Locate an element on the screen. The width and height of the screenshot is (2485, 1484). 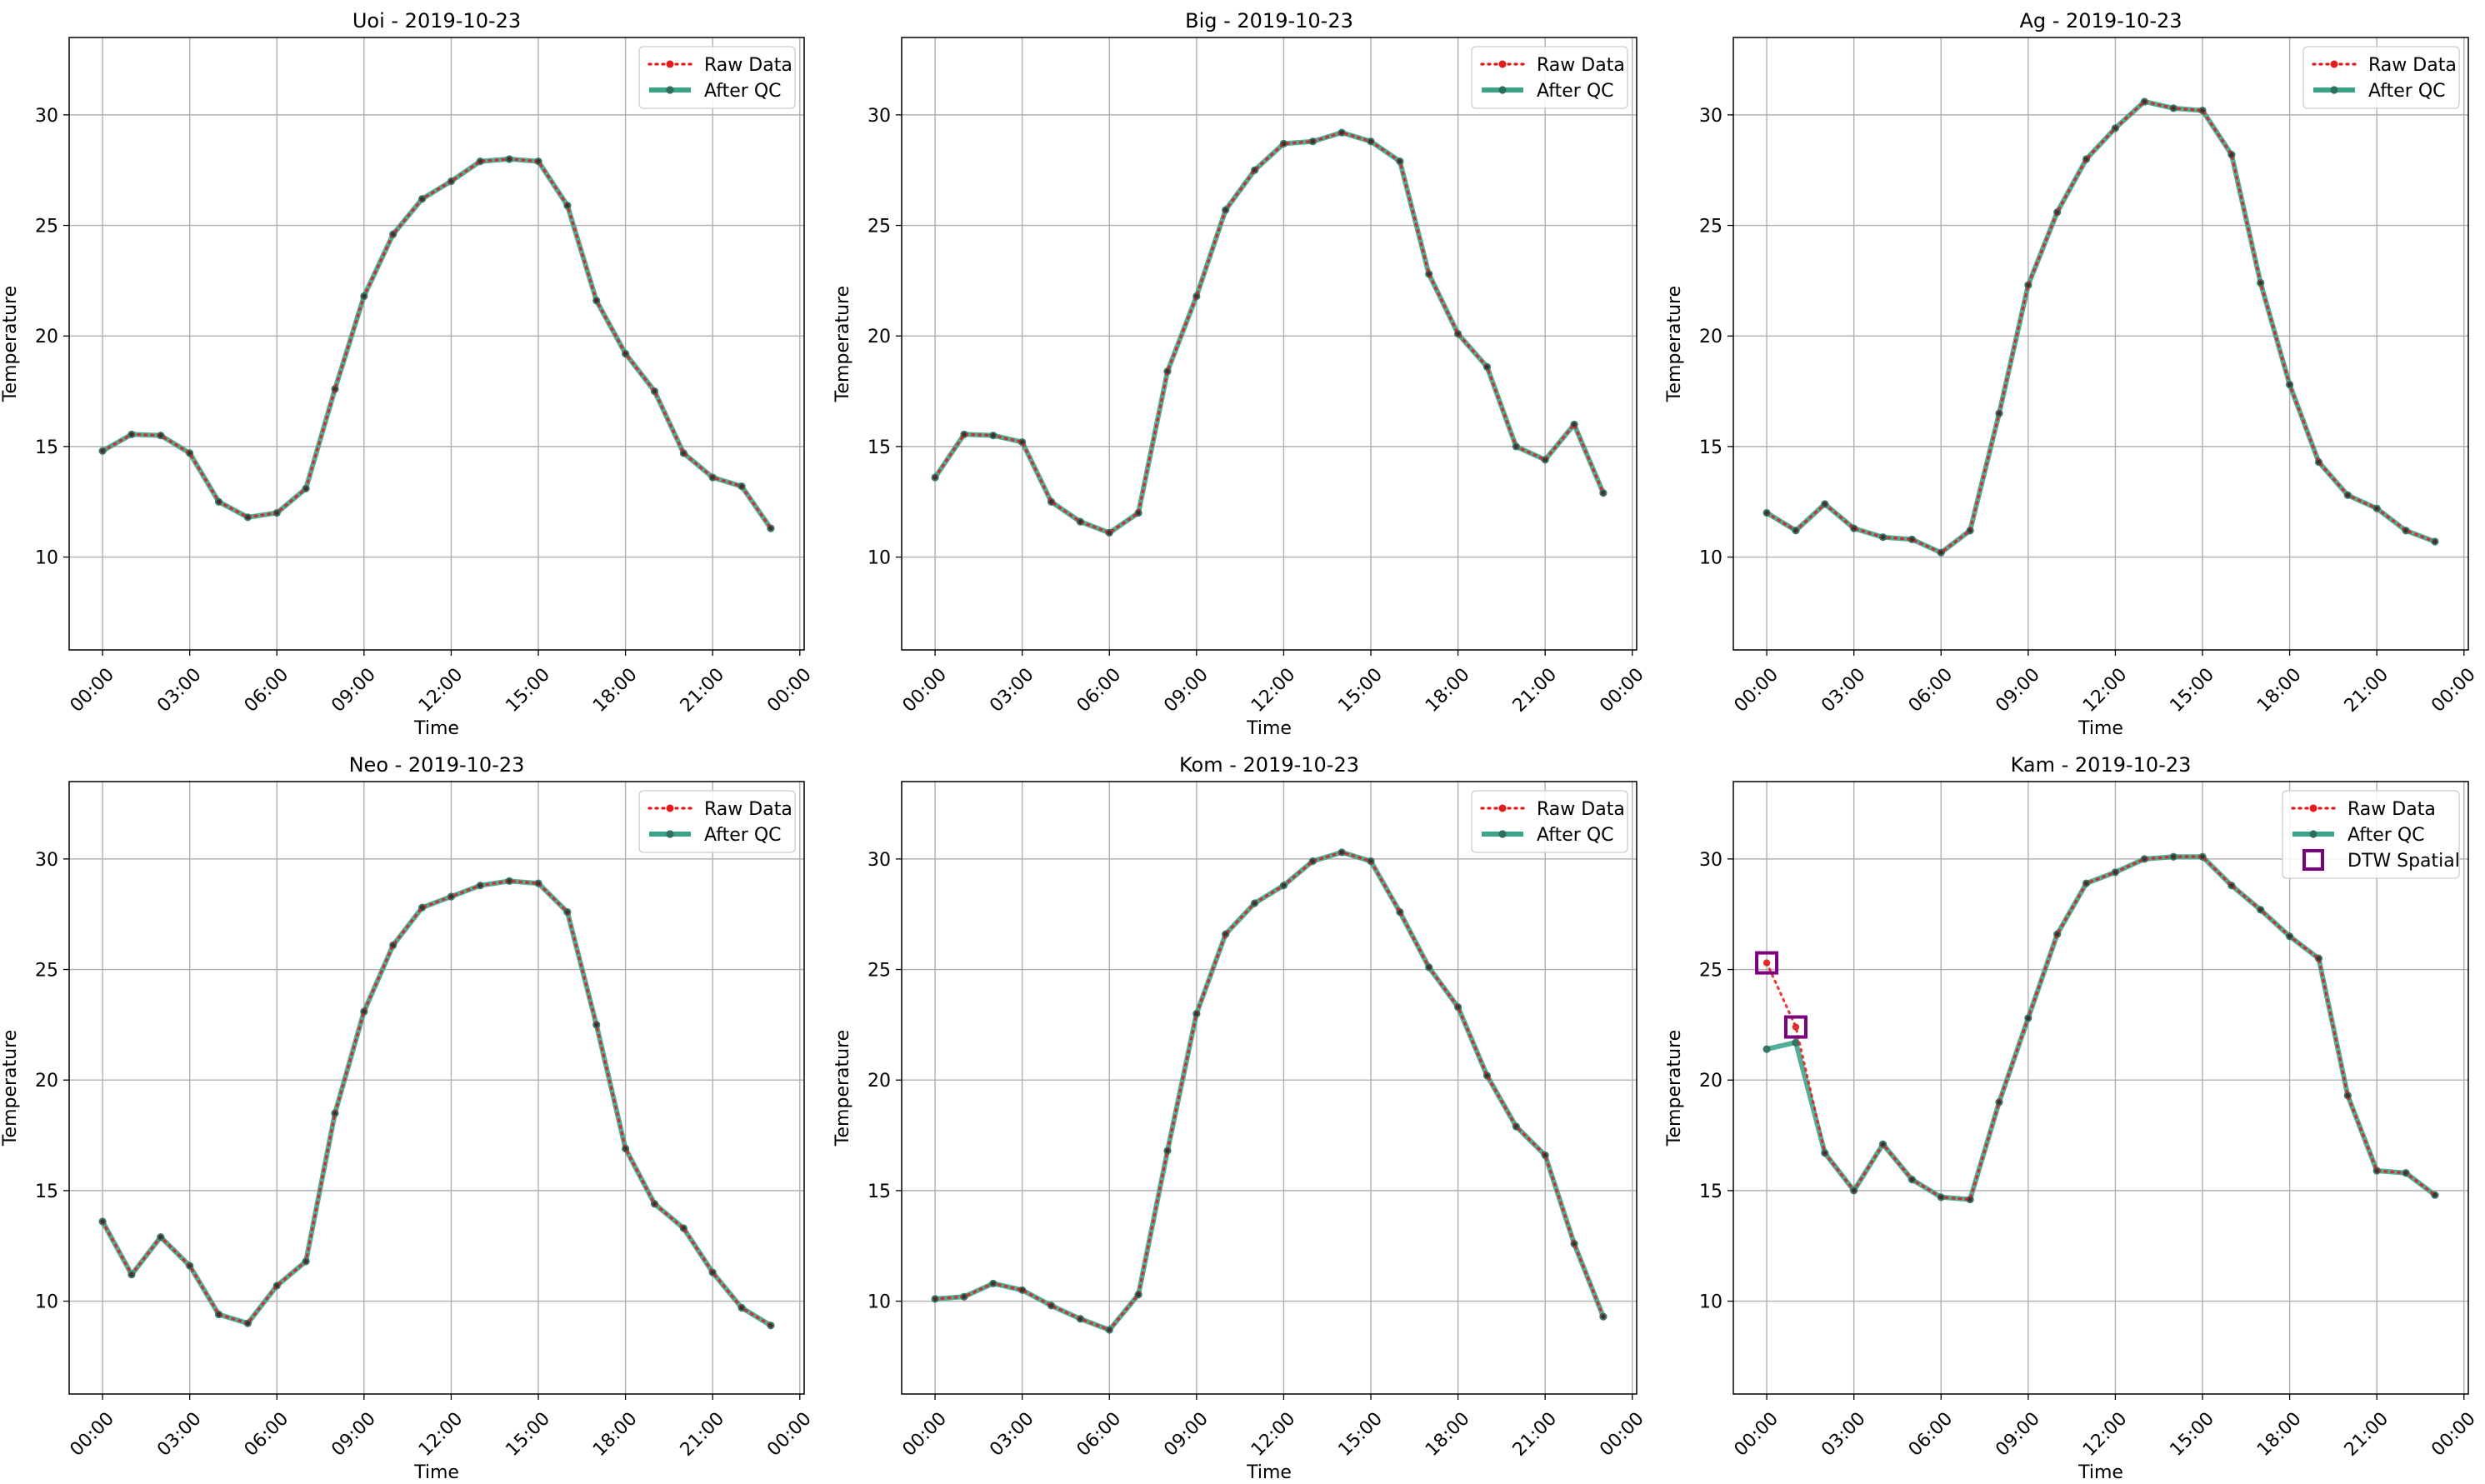
legend-marker-raw-data is located at coordinates (1502, 808).